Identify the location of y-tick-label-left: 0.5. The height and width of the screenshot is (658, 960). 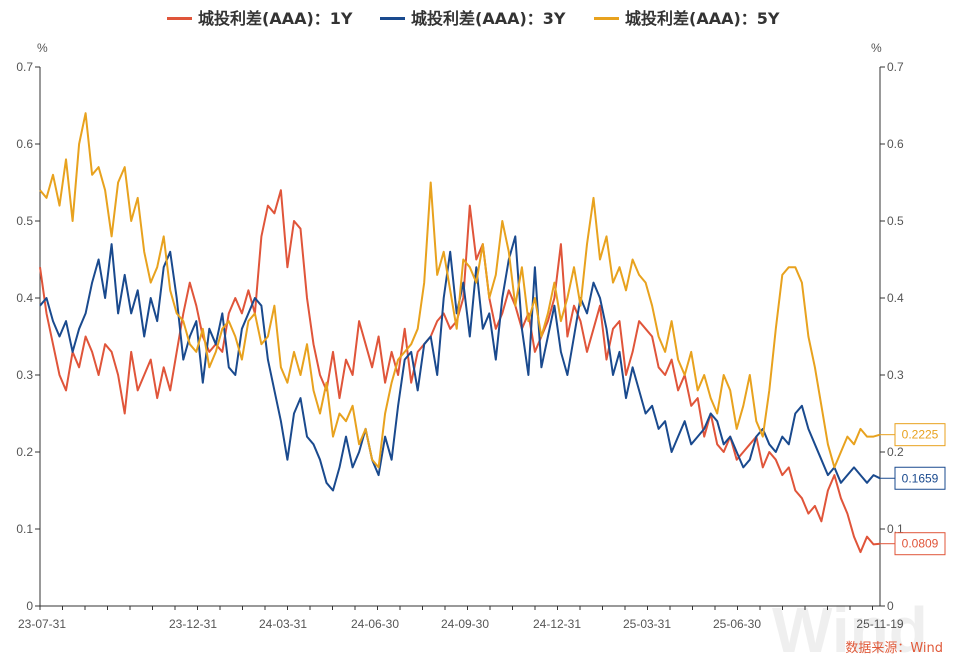
(24, 221).